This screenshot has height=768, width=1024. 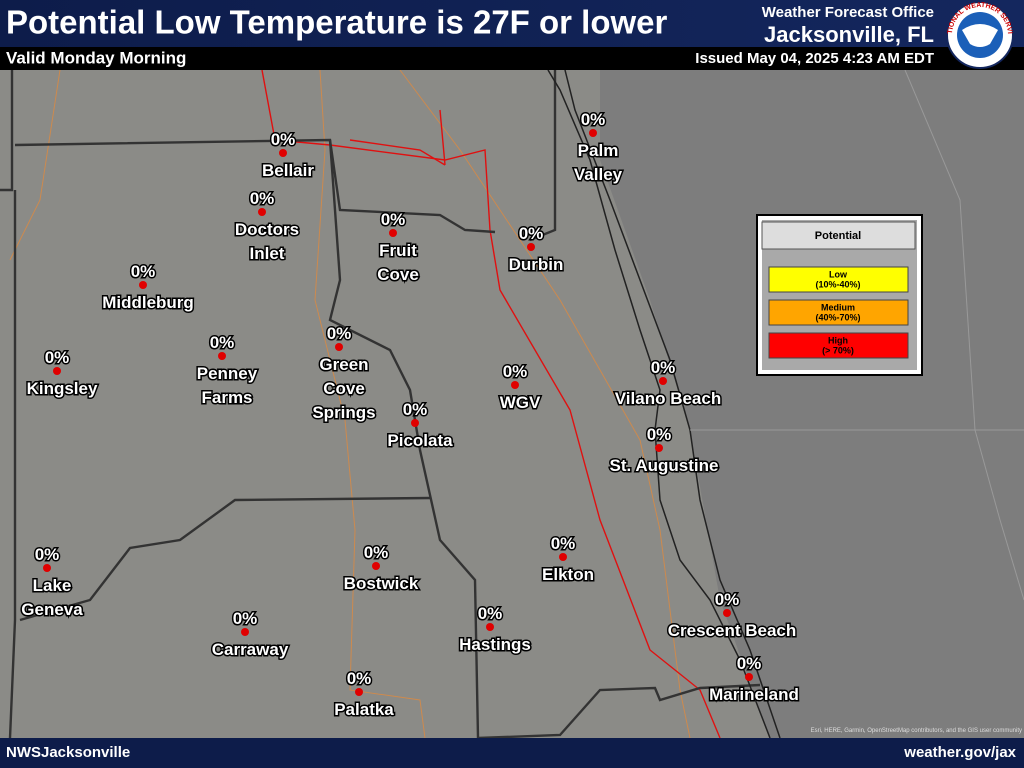 I want to click on location-name: Bellair, so click(x=288, y=170).